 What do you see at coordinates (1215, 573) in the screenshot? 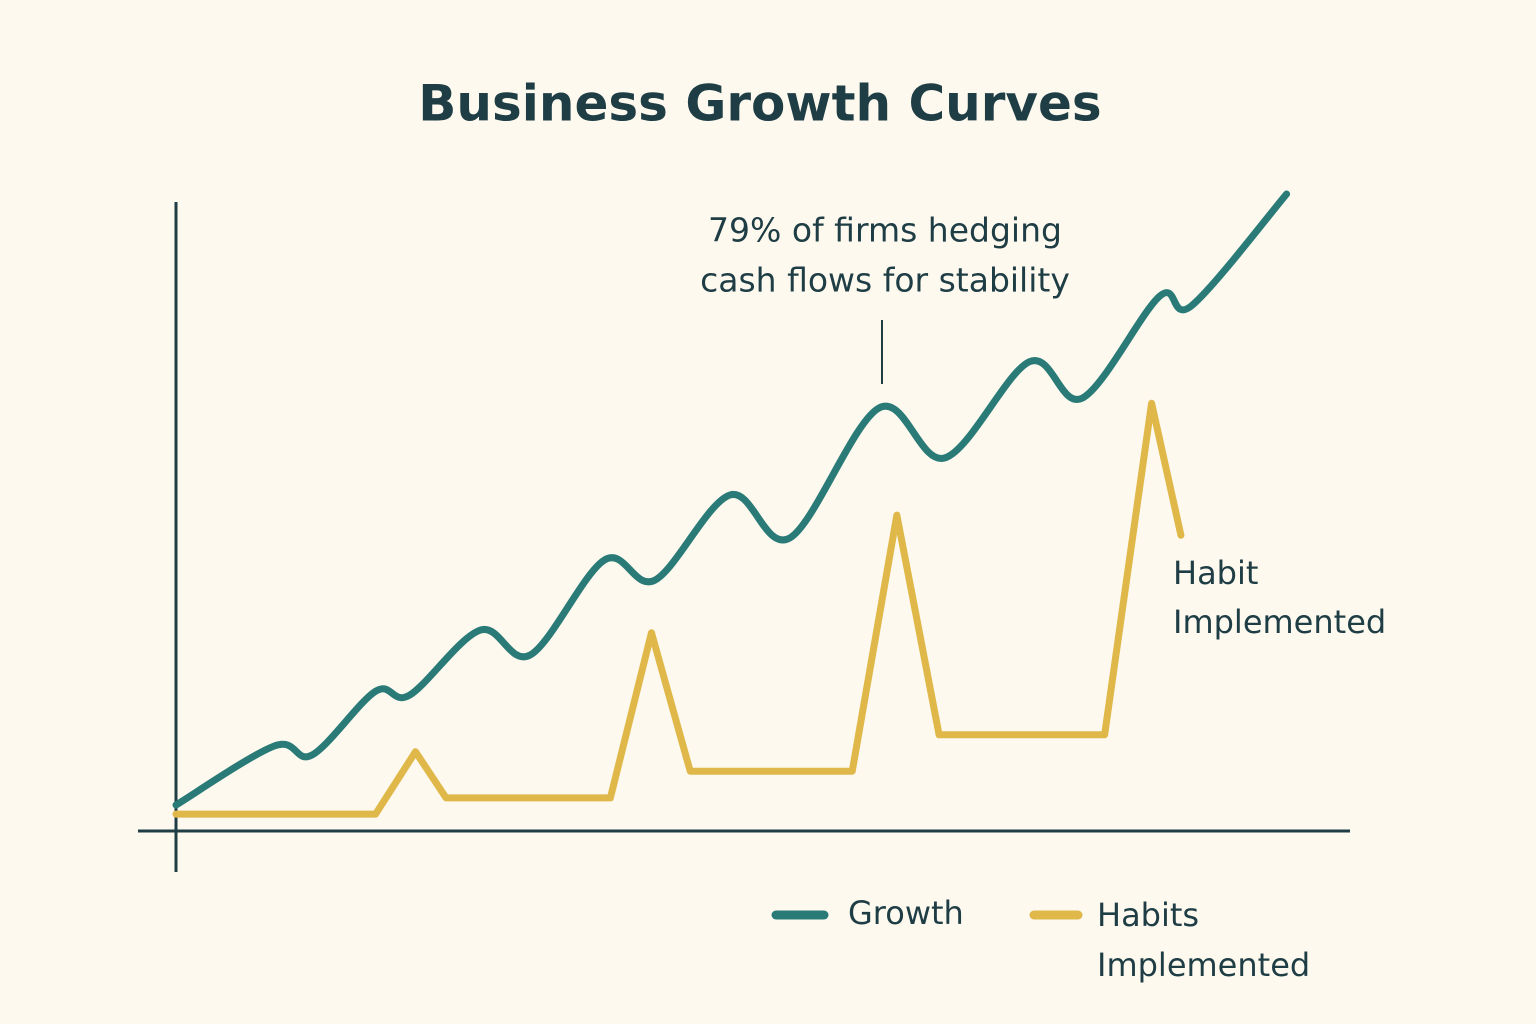
I see `annotation-text: Habit` at bounding box center [1215, 573].